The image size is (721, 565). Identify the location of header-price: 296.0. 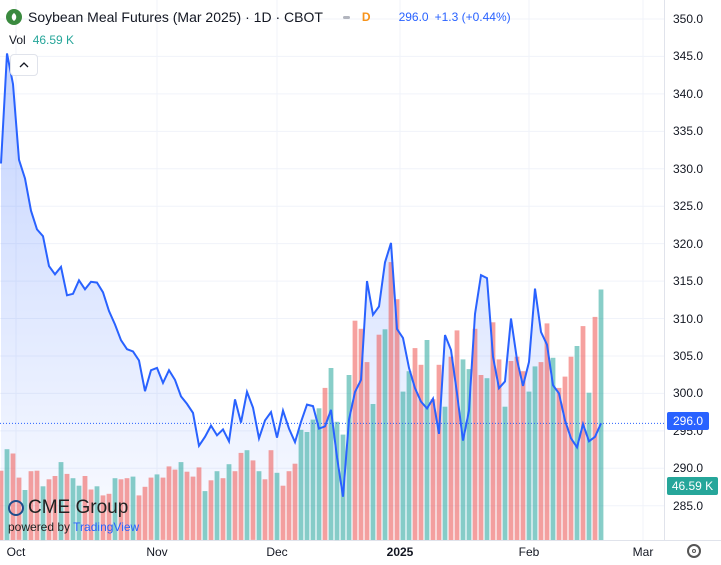
(413, 17).